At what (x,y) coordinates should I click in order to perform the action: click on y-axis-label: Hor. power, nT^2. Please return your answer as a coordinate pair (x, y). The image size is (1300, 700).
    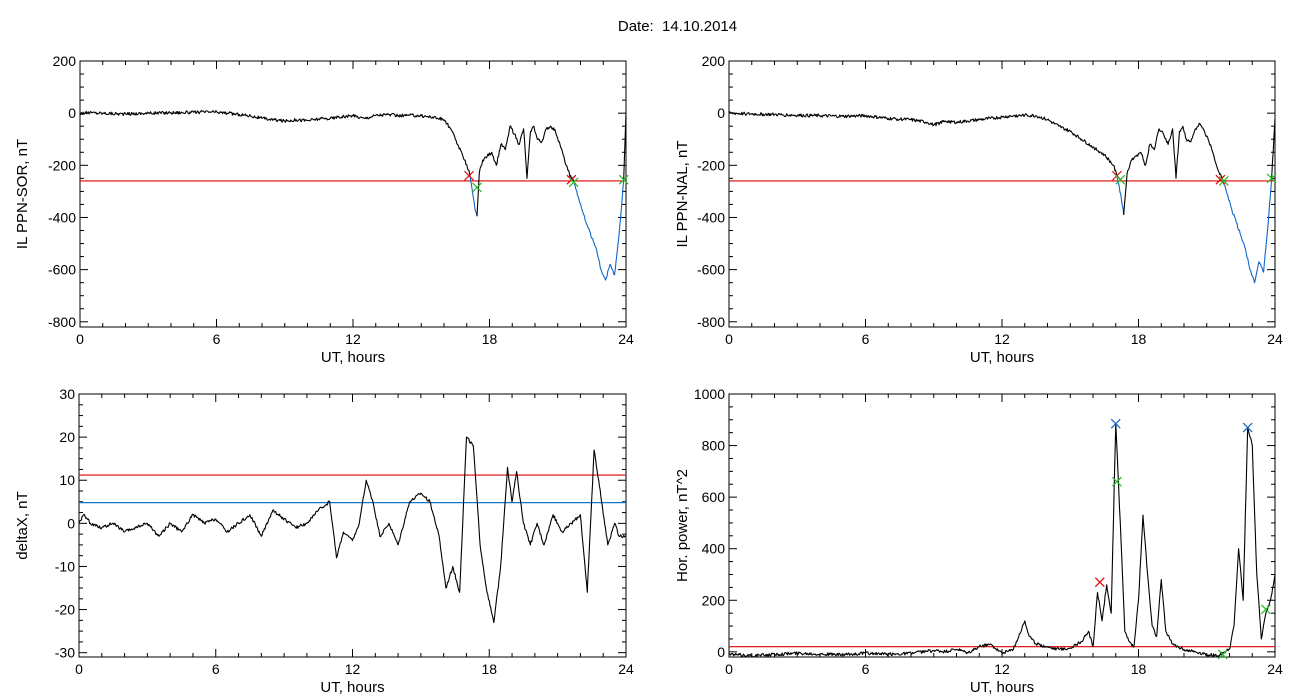
    Looking at the image, I should click on (682, 525).